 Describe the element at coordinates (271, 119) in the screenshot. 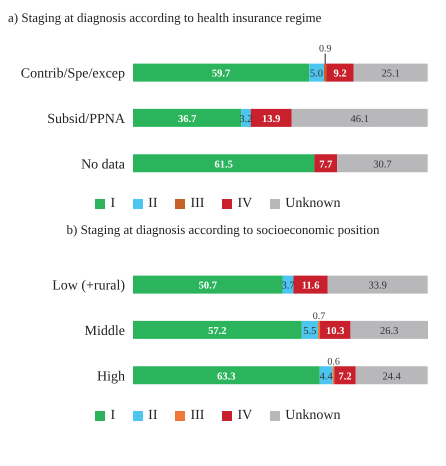

I see `data-label: 13.9` at that location.